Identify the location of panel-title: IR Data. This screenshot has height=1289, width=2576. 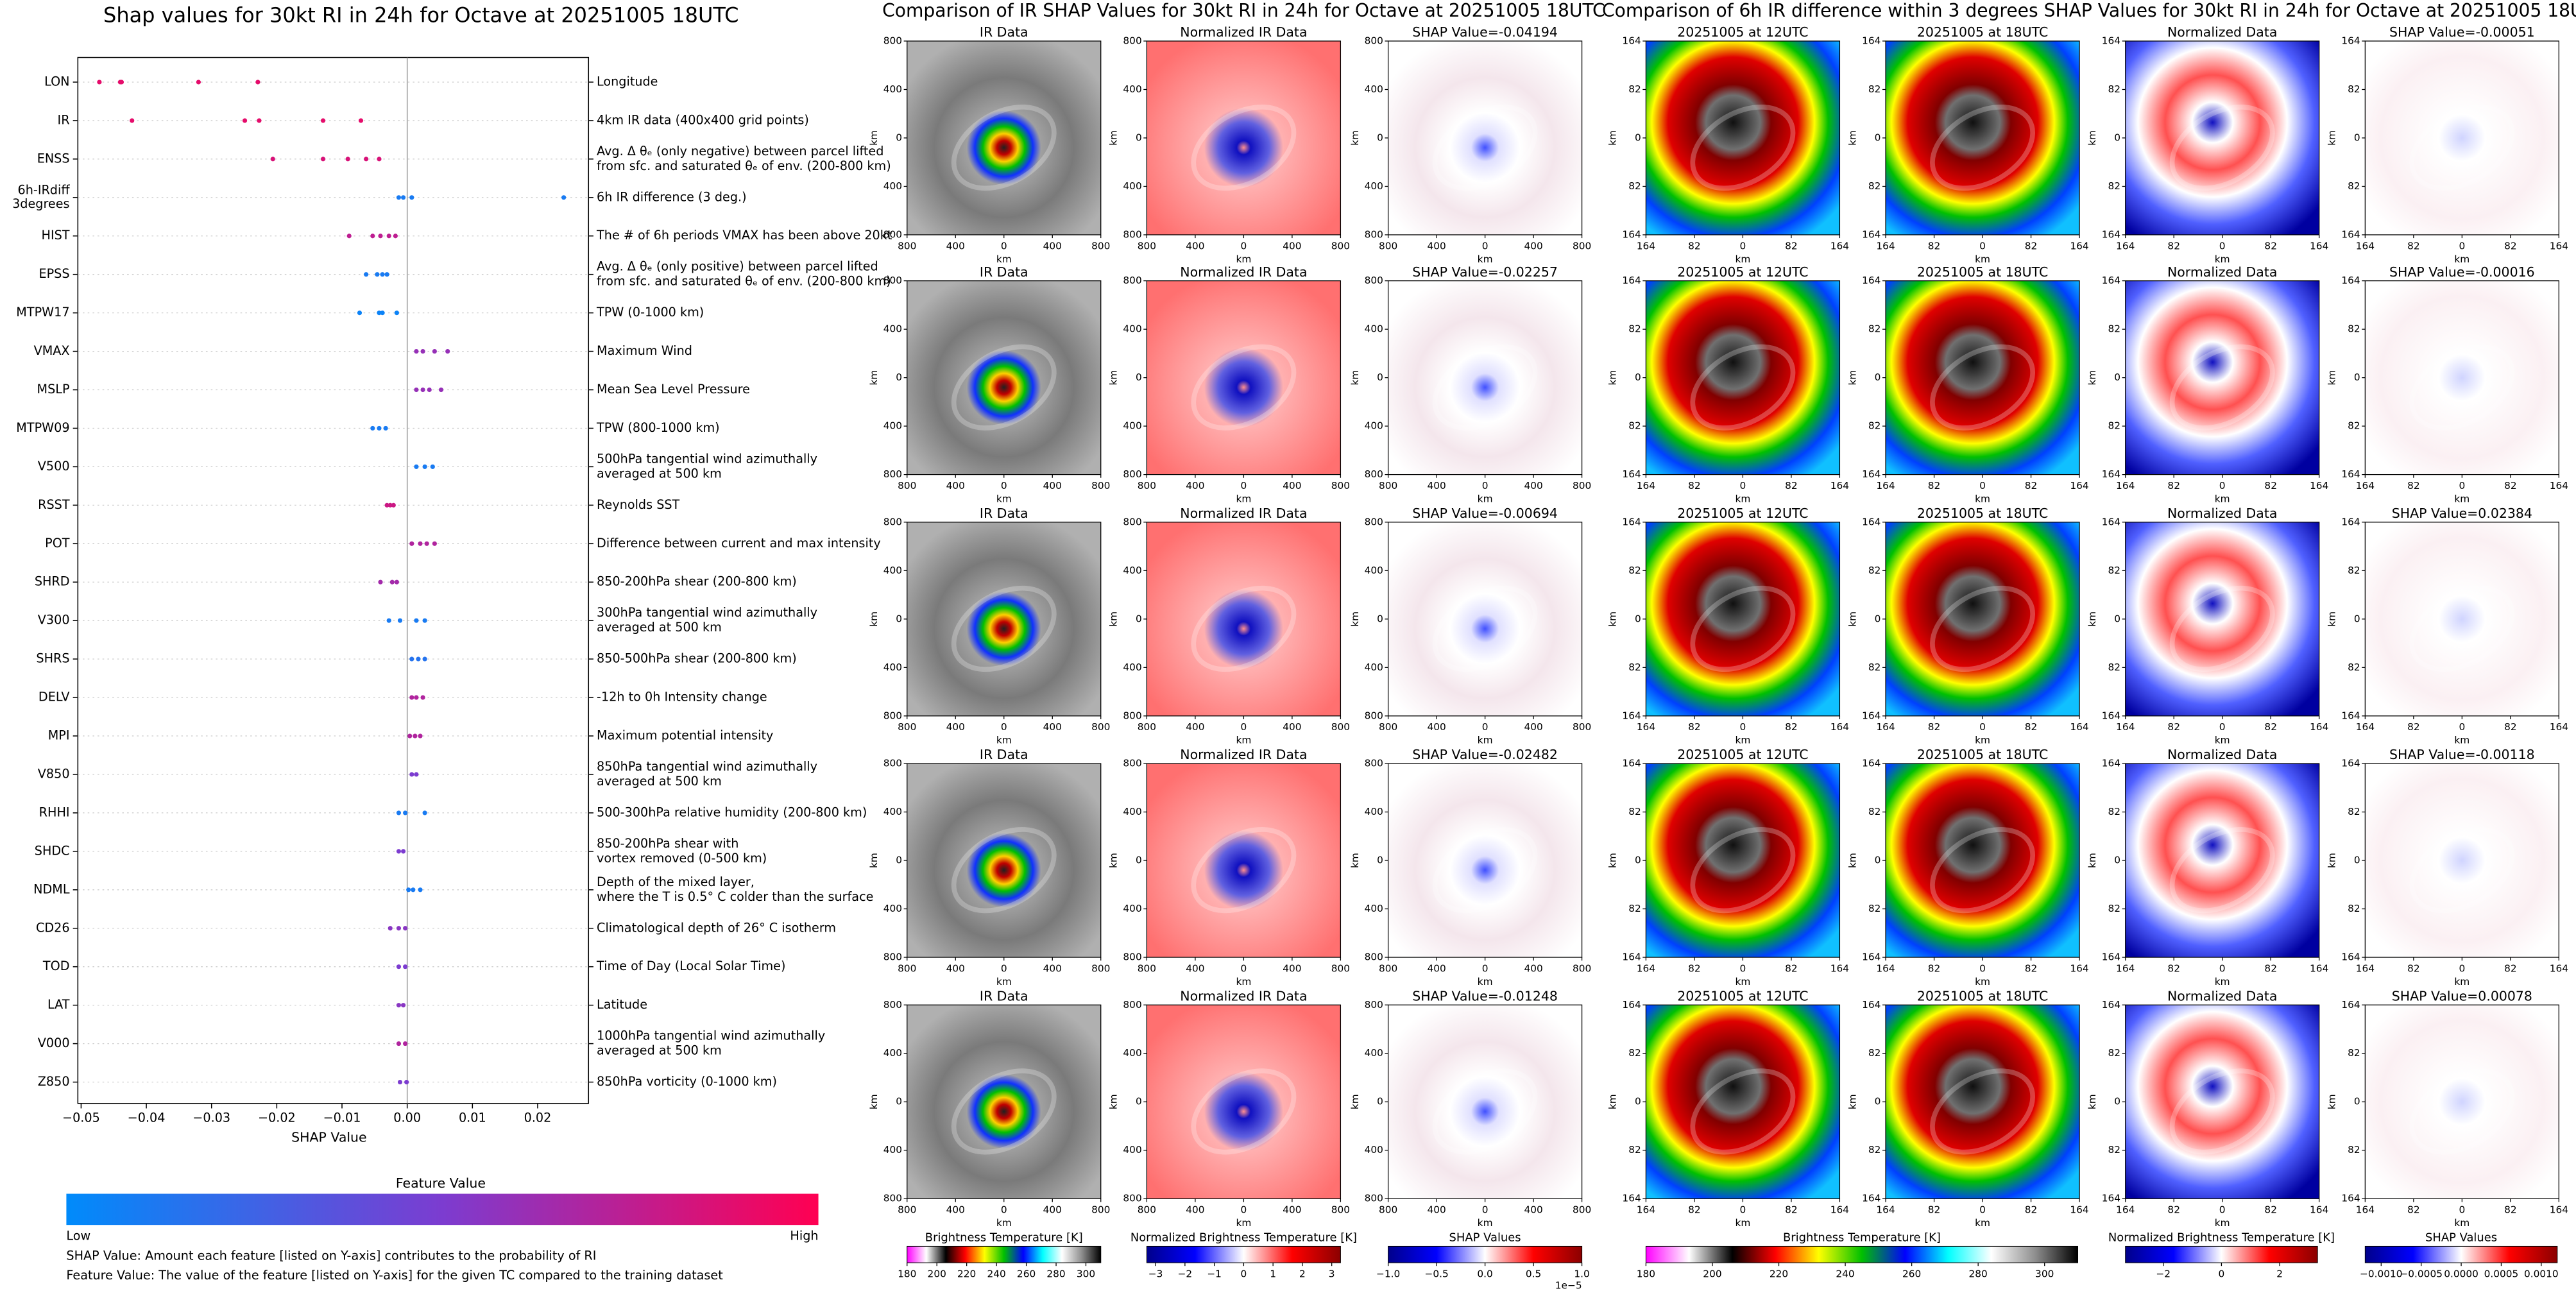
(1004, 996).